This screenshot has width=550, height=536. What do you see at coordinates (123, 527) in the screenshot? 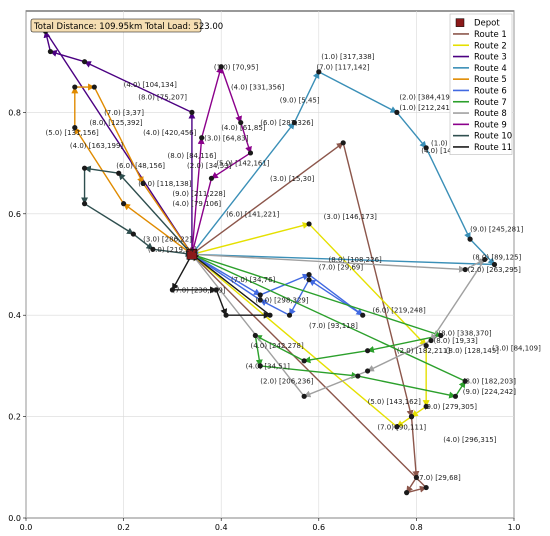
I see `x-tick-label: 0.2` at bounding box center [123, 527].